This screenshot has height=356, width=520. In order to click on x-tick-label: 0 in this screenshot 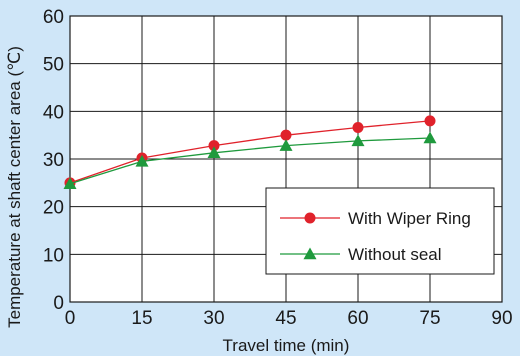, I will do `click(70, 318)`.